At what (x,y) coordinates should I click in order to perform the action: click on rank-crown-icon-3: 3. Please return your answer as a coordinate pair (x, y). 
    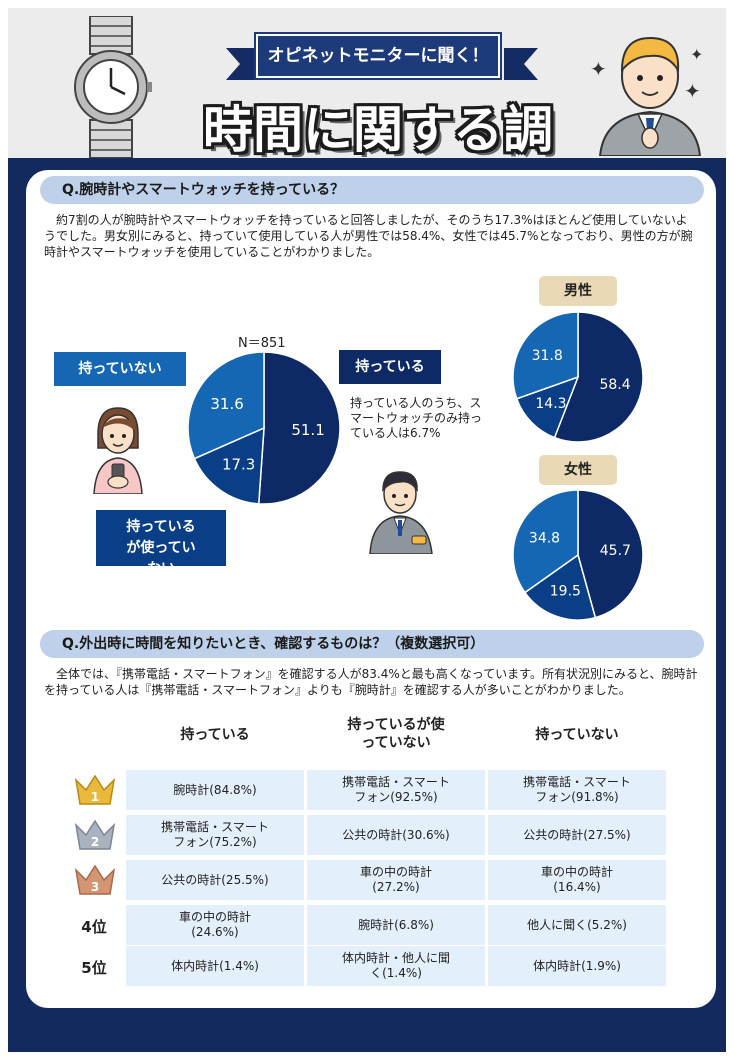
    Looking at the image, I should click on (95, 879).